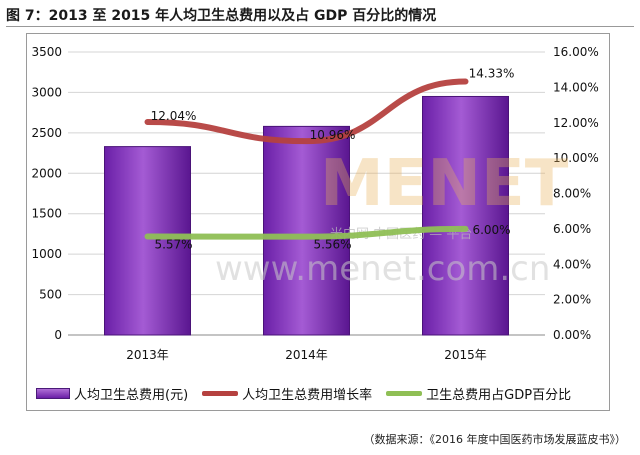 This screenshot has height=455, width=640. Describe the element at coordinates (465, 355) in the screenshot. I see `category-label: 2015年` at that location.